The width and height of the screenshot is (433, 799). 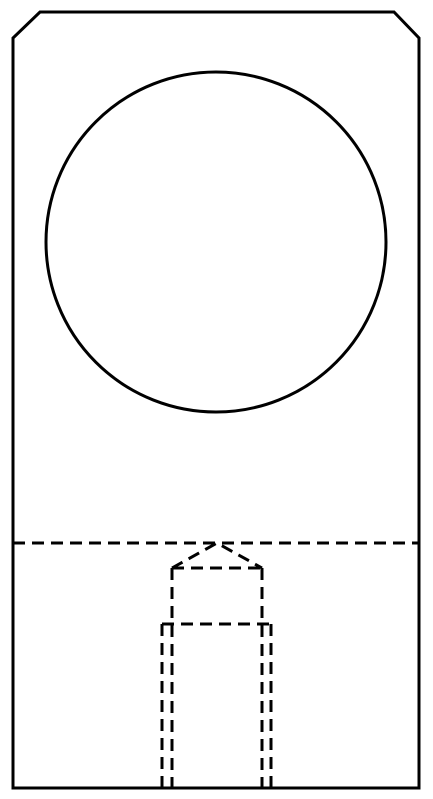 I want to click on hidden-drill-cone-tip, so click(x=217, y=555).